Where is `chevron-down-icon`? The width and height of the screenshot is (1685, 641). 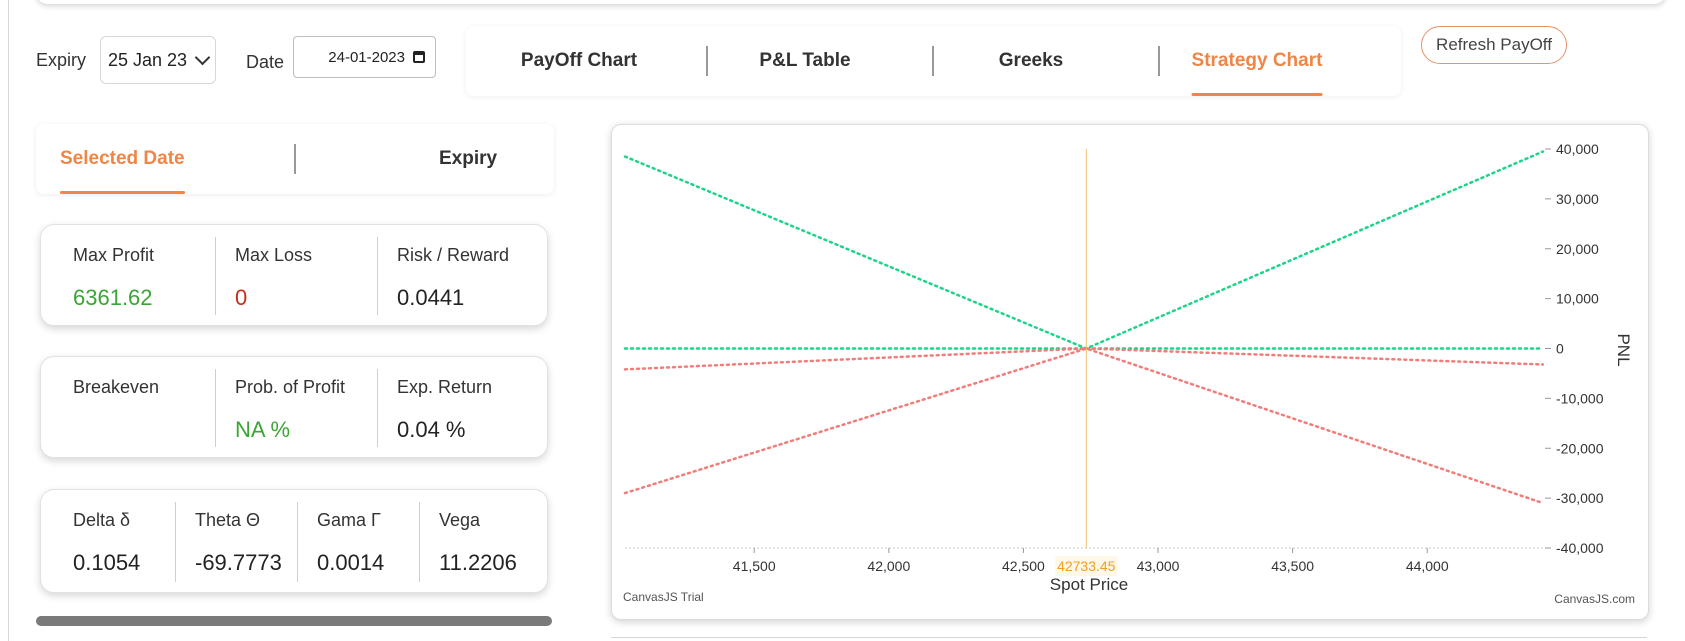
chevron-down-icon is located at coordinates (202, 57).